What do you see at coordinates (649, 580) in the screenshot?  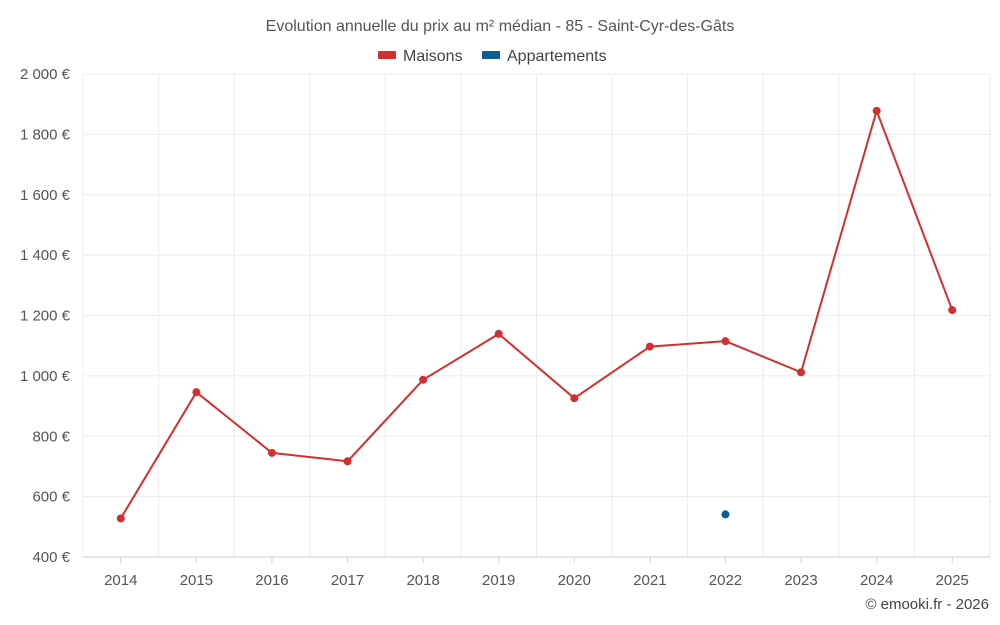 I see `x-tick-label: 2021` at bounding box center [649, 580].